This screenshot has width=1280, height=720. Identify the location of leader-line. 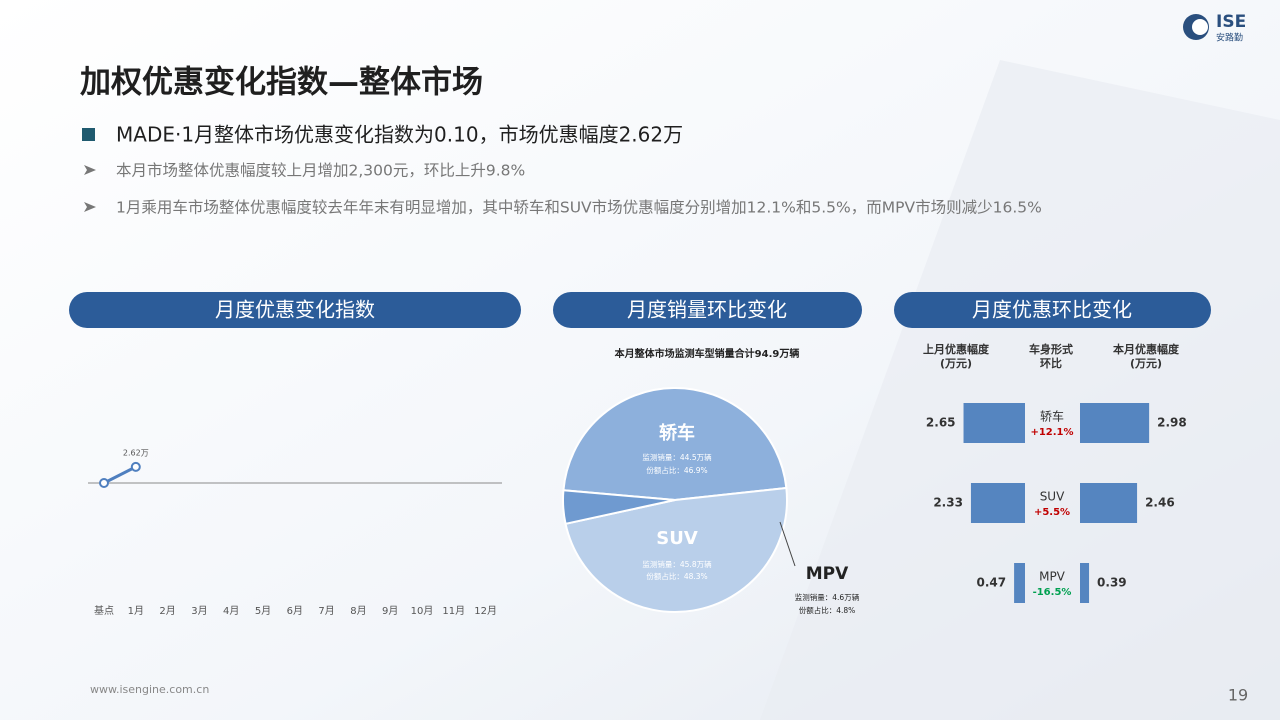
(787, 544).